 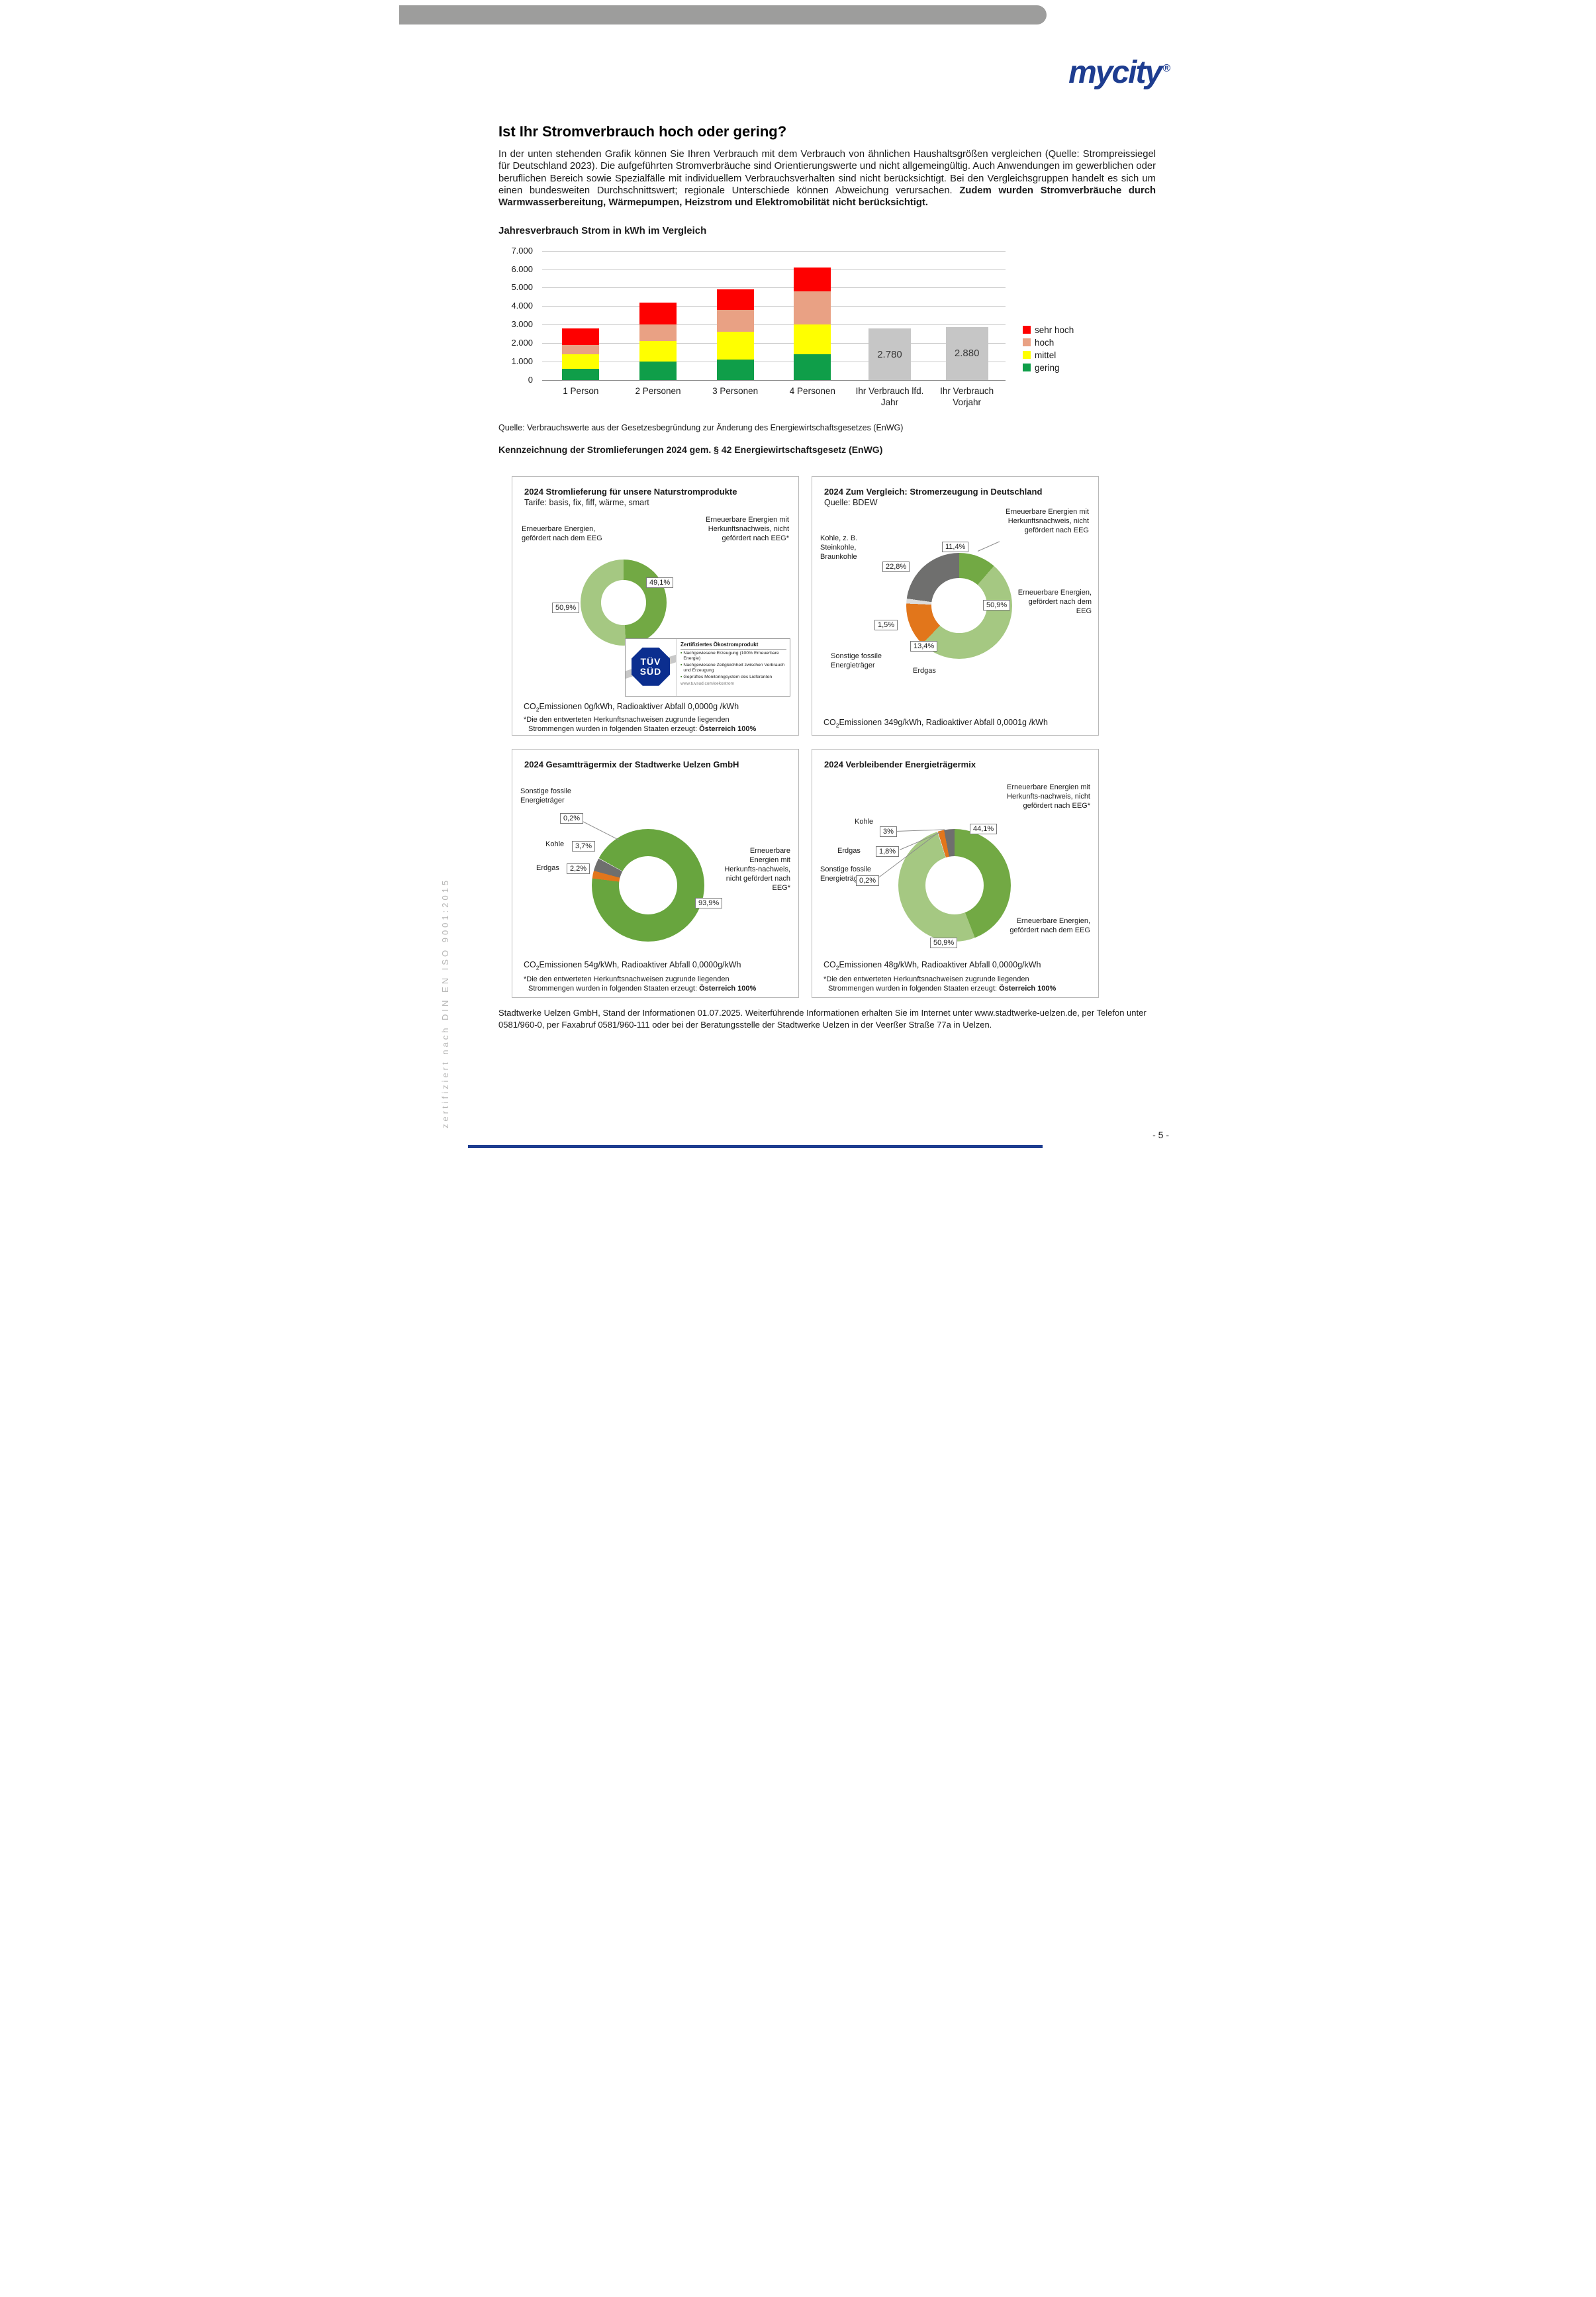 What do you see at coordinates (888, 851) in the screenshot?
I see `pct-erdgas: 1,8%` at bounding box center [888, 851].